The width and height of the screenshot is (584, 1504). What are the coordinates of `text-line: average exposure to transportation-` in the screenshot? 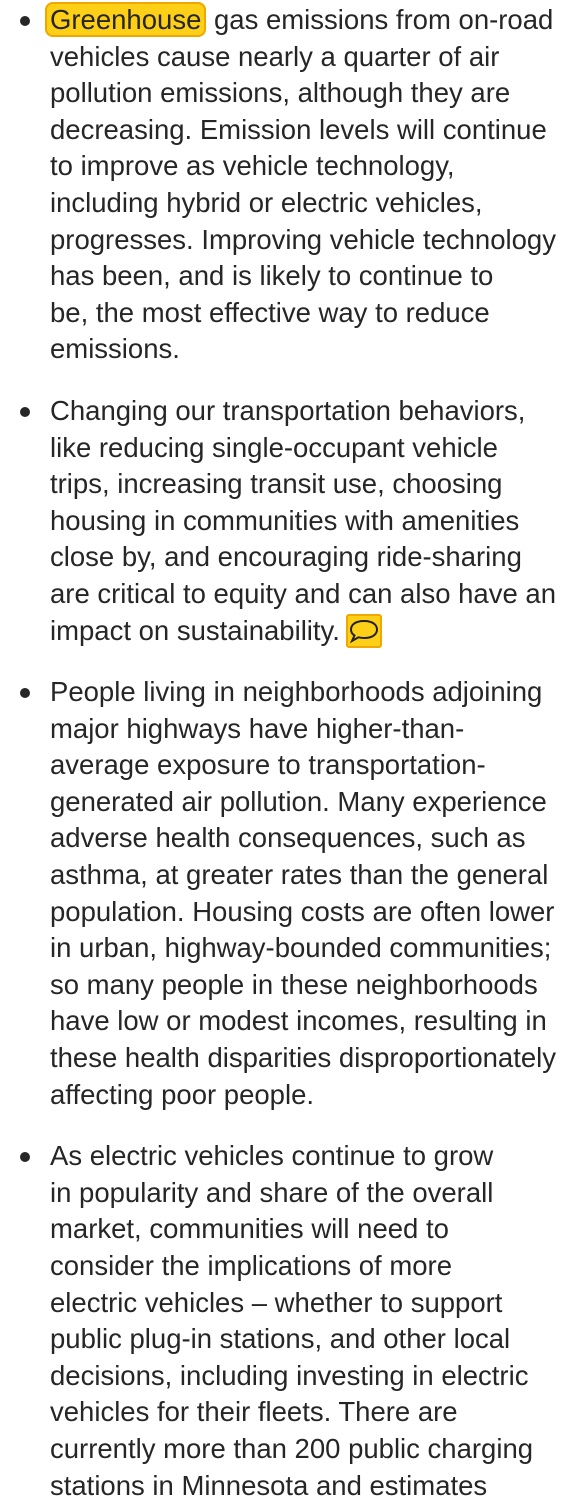 It's located at (317, 765).